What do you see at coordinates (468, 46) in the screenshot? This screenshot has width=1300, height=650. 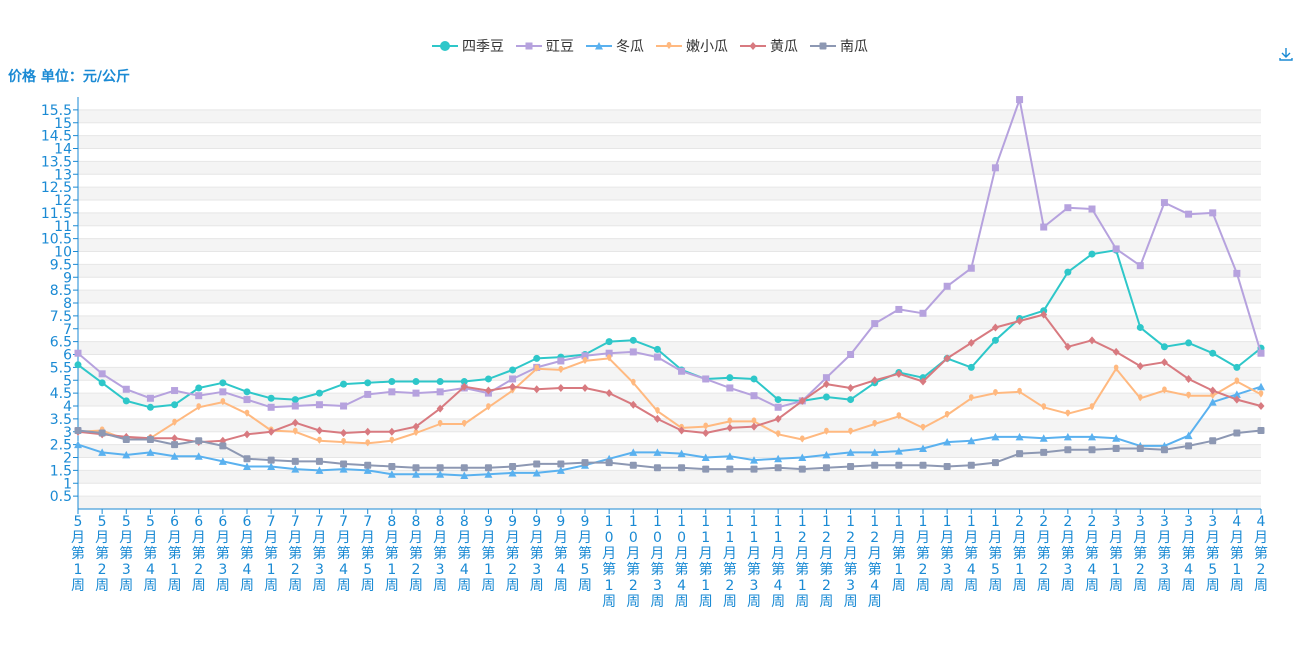 I see `legend-item-1: 四季豆` at bounding box center [468, 46].